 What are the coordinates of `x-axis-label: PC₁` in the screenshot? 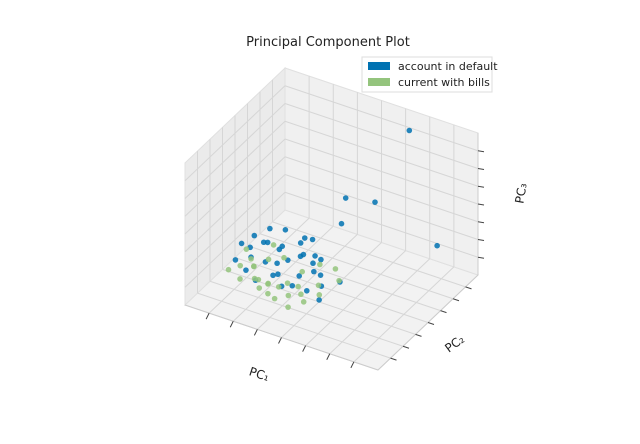 It's located at (259, 374).